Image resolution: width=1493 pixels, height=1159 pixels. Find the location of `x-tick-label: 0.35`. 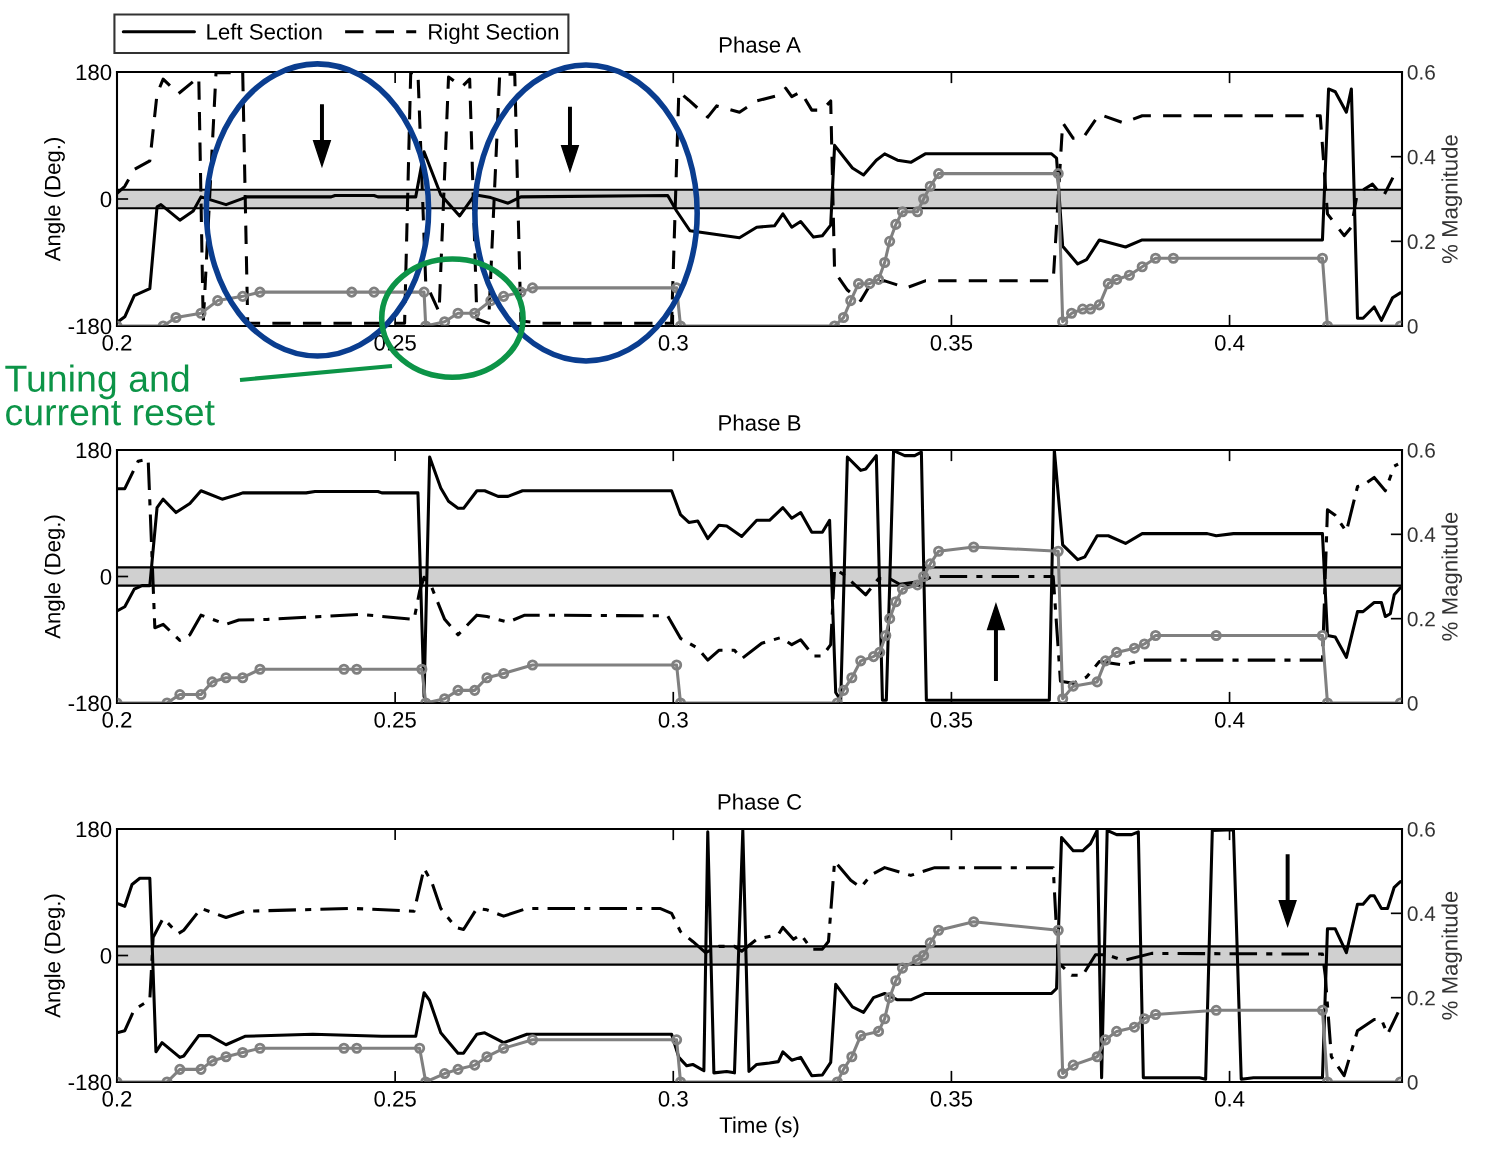

x-tick-label: 0.35 is located at coordinates (951, 719).